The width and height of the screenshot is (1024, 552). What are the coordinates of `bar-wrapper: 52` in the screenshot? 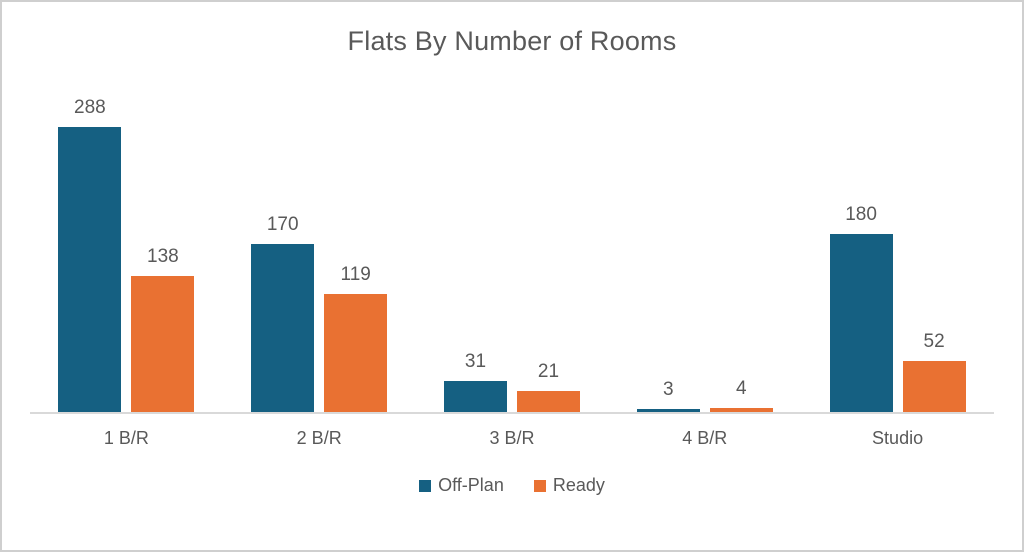 It's located at (934, 371).